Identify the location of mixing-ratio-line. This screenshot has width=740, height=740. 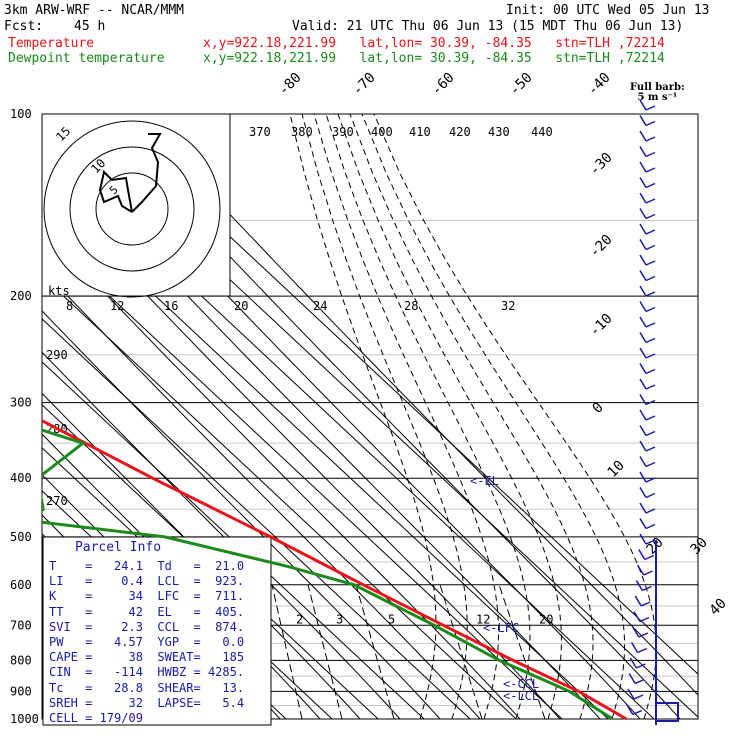
(287, 651).